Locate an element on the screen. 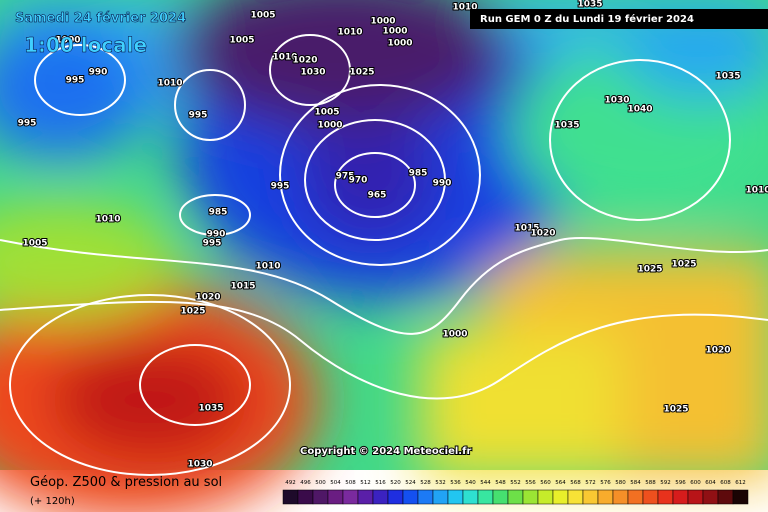 This screenshot has width=768, height=512. legend-label: 512 is located at coordinates (365, 483).